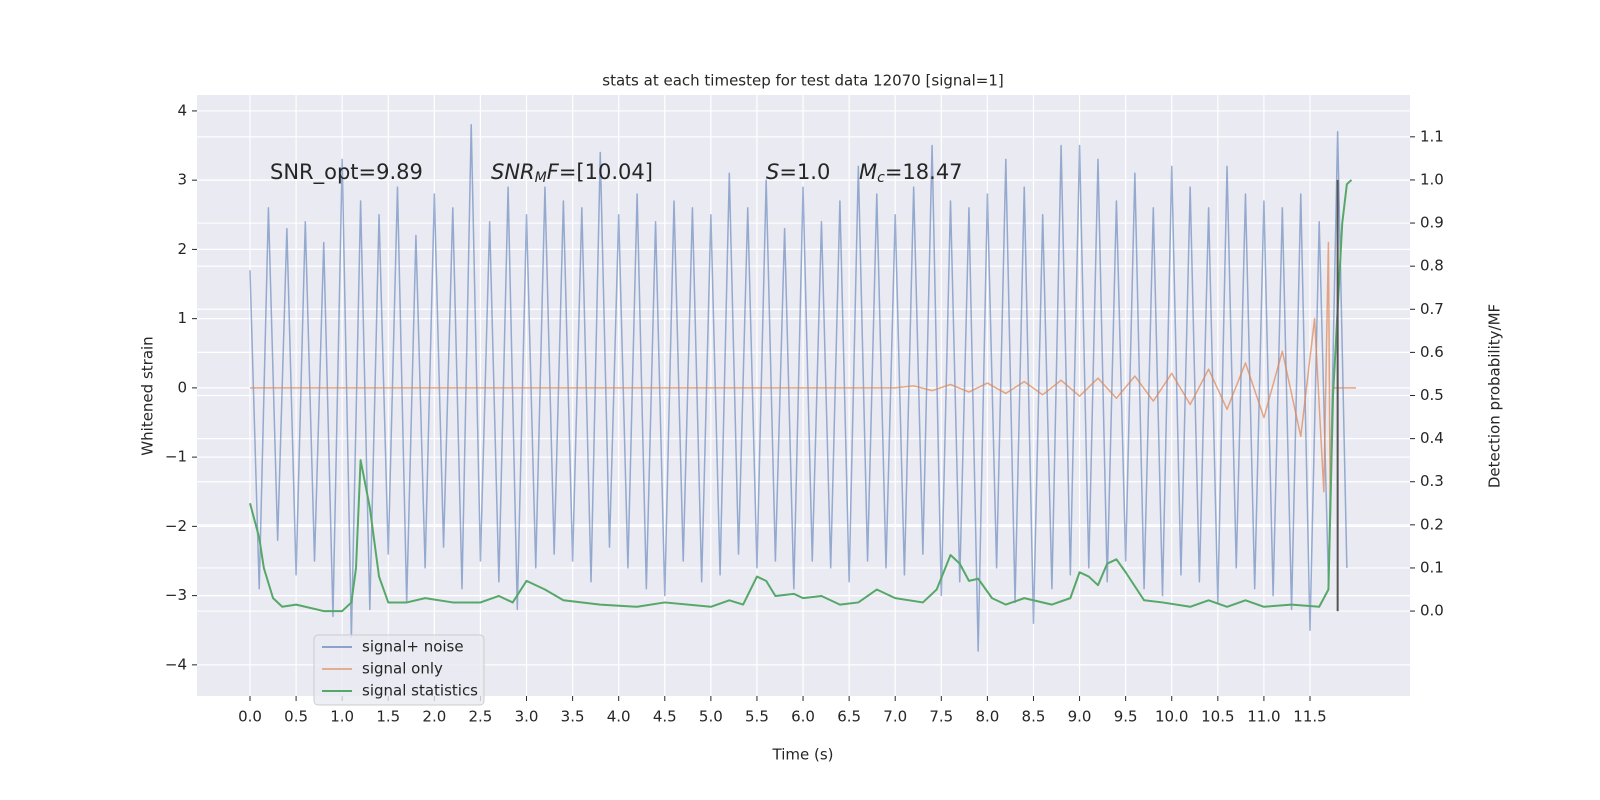 Image resolution: width=1600 pixels, height=800 pixels. What do you see at coordinates (941, 717) in the screenshot?
I see `x-tick-label: 7.5` at bounding box center [941, 717].